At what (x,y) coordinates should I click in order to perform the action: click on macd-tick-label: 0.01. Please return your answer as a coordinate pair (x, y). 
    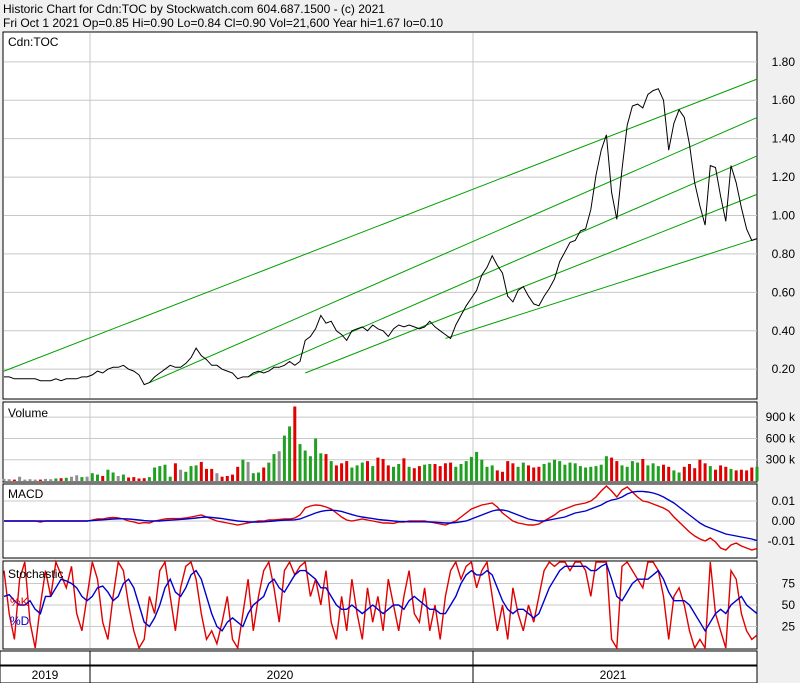
    Looking at the image, I should click on (784, 501).